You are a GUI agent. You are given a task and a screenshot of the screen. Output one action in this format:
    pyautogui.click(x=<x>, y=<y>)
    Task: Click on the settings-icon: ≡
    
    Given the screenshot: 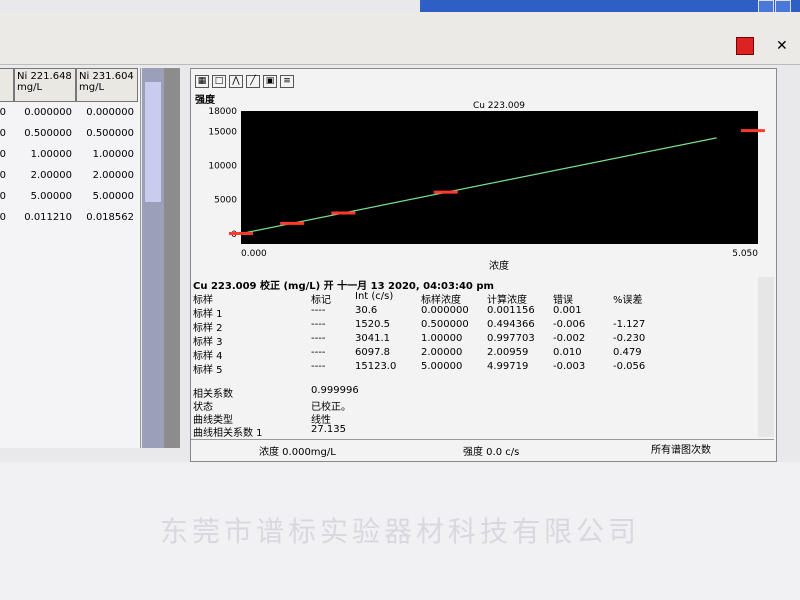 What is the action you would take?
    pyautogui.click(x=287, y=81)
    